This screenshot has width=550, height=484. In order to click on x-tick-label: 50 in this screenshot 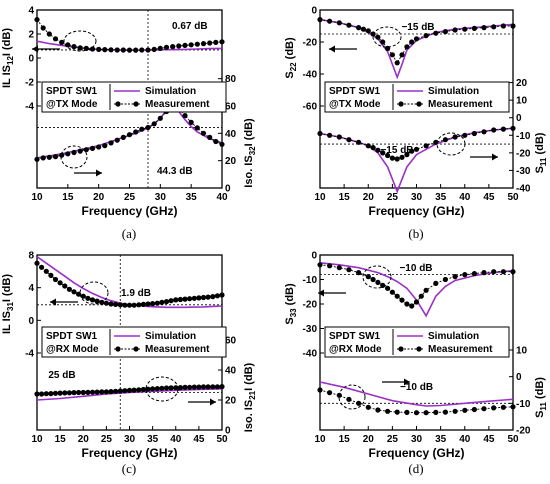, I will do `click(513, 197)`.